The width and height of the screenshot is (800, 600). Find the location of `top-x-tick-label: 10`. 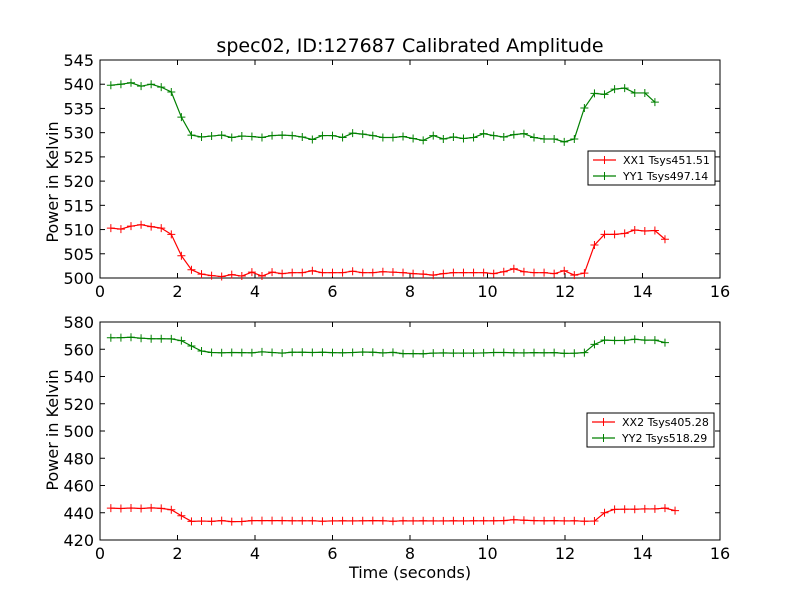

top-x-tick-label: 10 is located at coordinates (487, 291).